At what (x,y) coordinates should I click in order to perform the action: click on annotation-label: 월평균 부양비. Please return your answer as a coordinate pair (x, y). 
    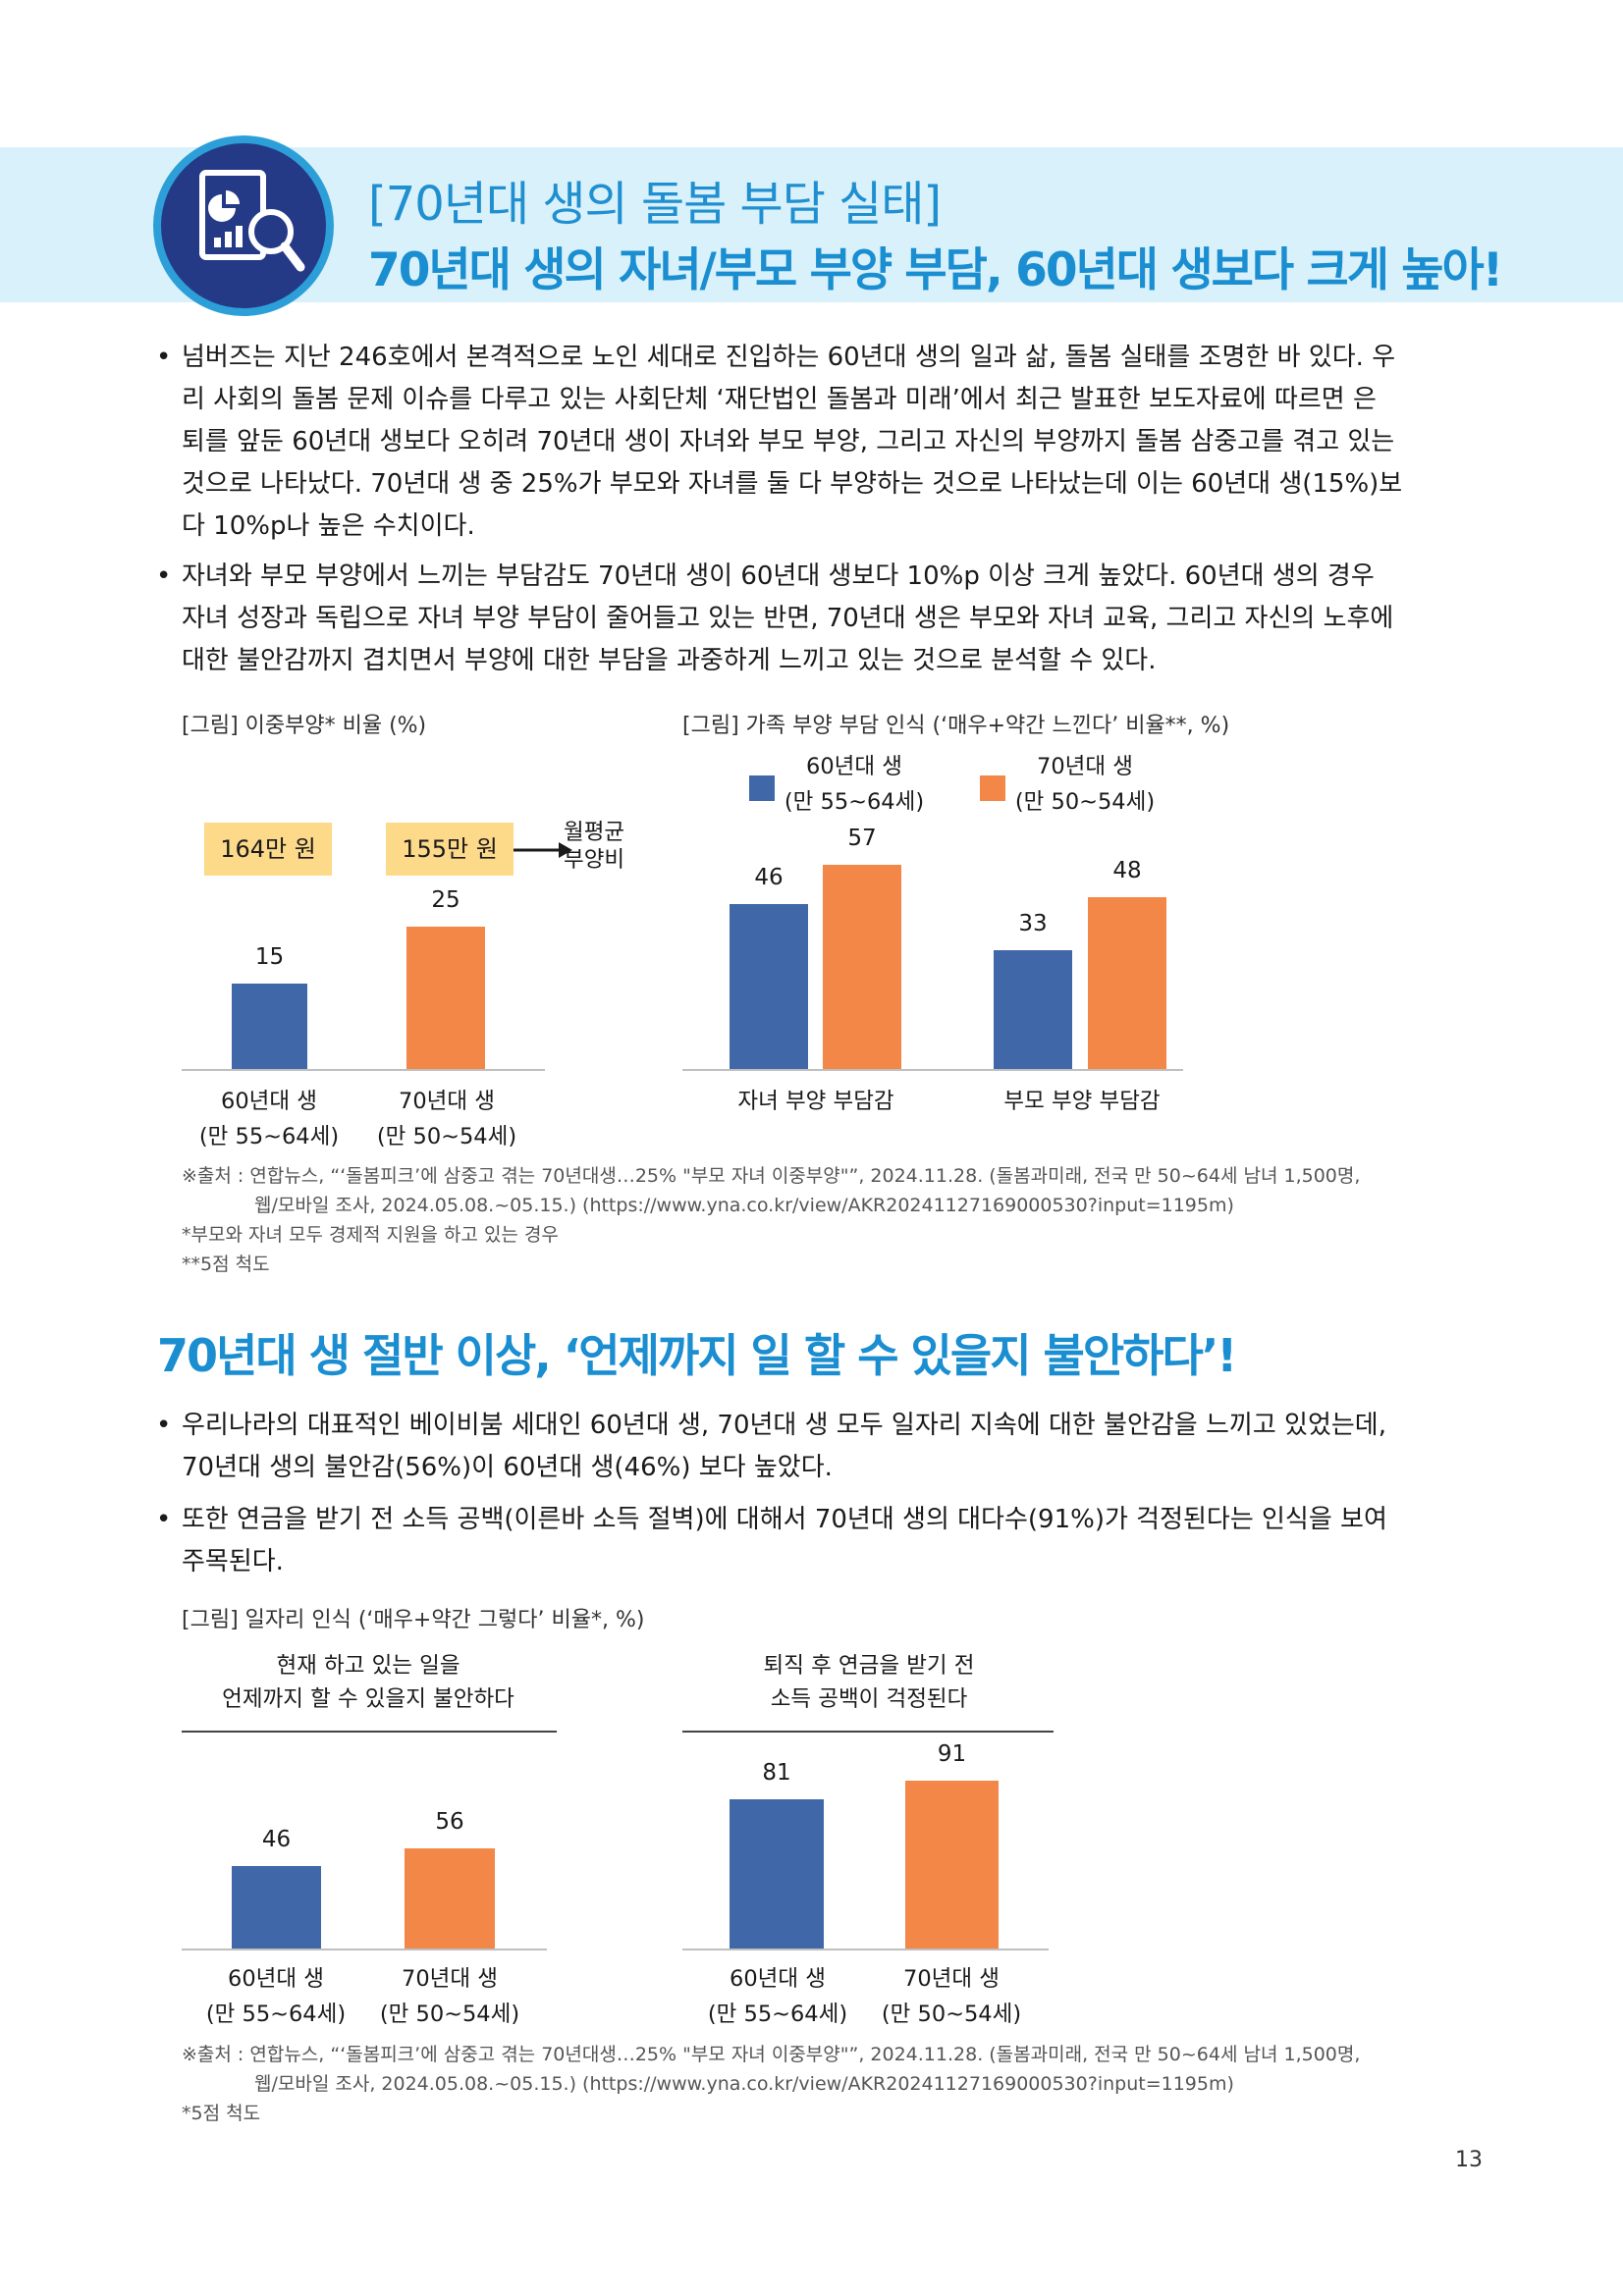
    Looking at the image, I should click on (594, 847).